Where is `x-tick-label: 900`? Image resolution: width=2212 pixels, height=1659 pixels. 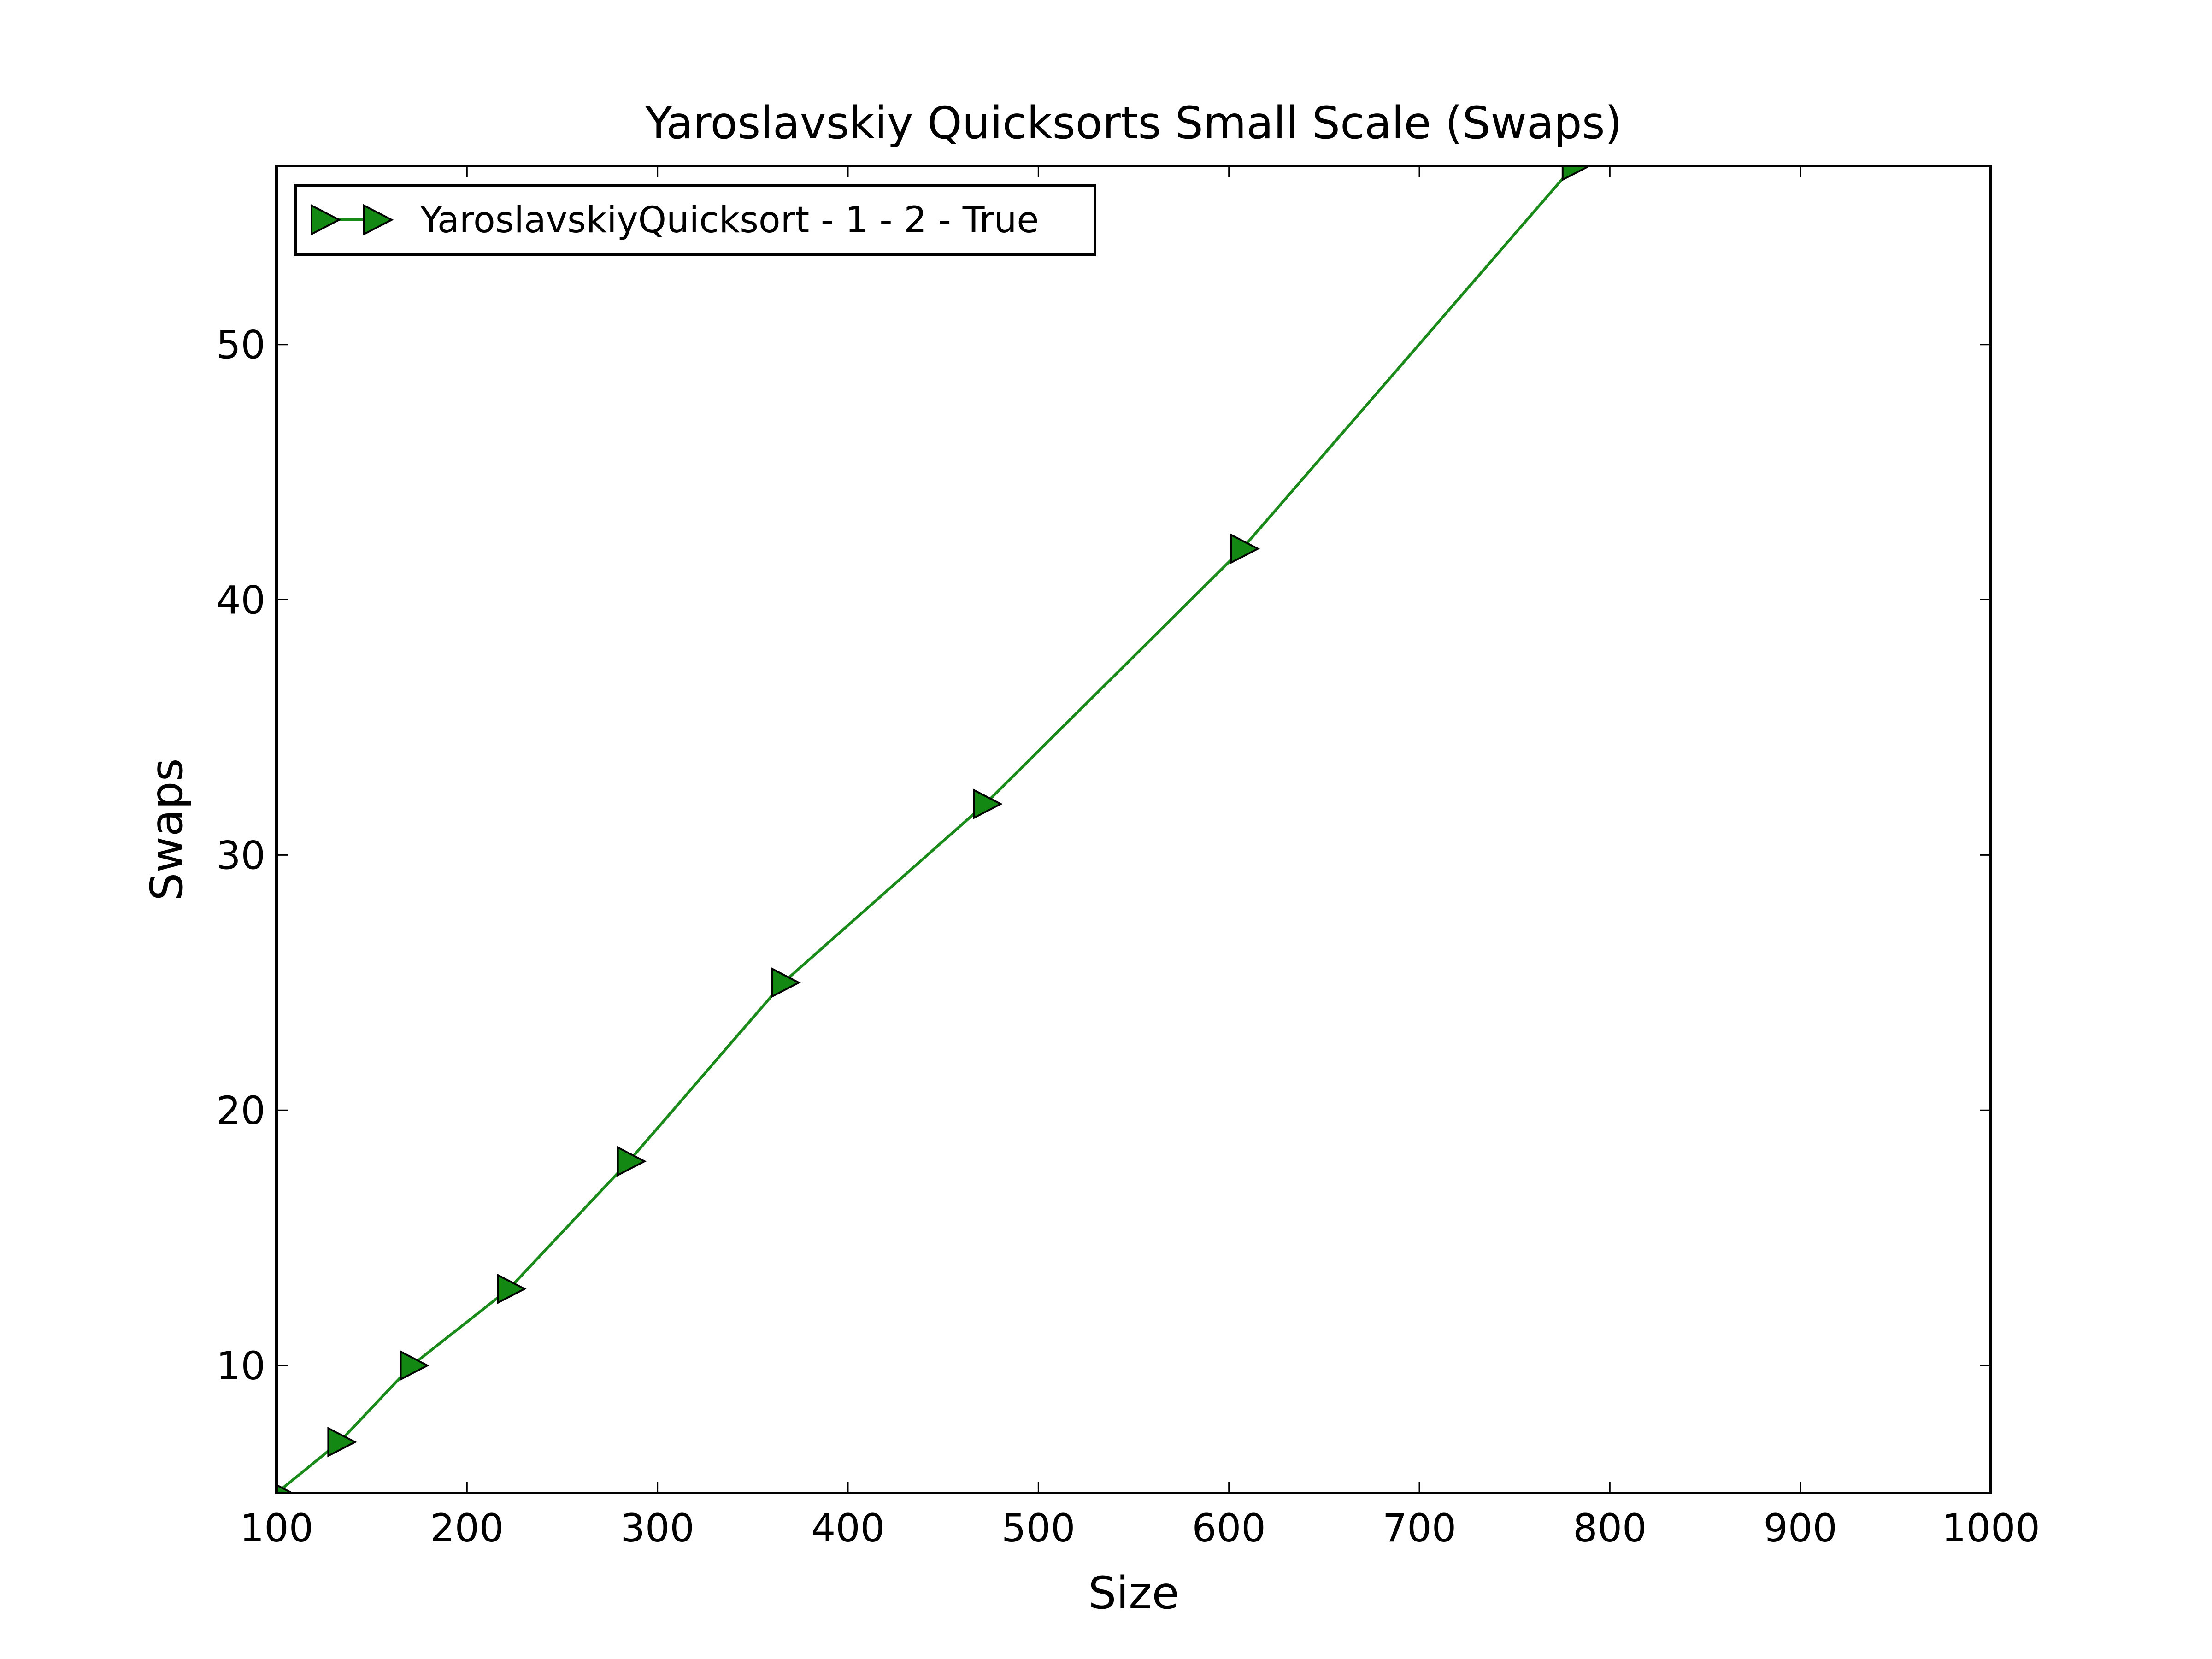 x-tick-label: 900 is located at coordinates (1800, 1528).